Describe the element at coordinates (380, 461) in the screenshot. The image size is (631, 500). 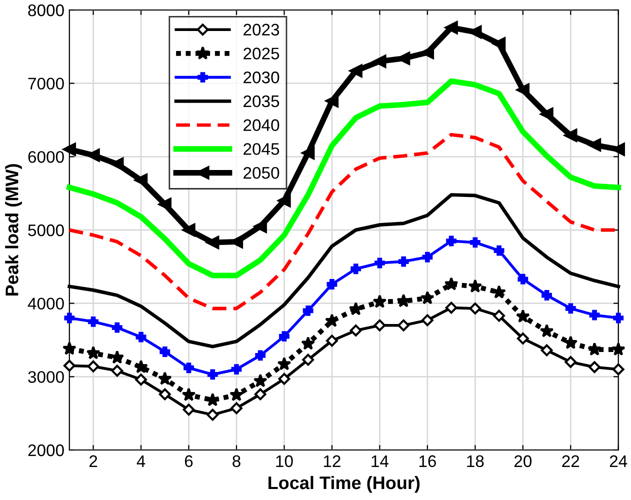
I see `x-tick-label: 14` at that location.